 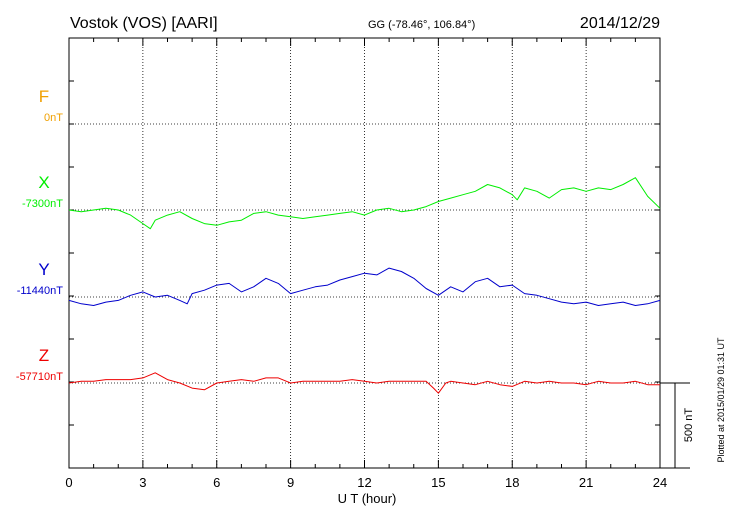 I want to click on coords-label: GG (-78.46°, 106.84°), so click(x=421, y=25).